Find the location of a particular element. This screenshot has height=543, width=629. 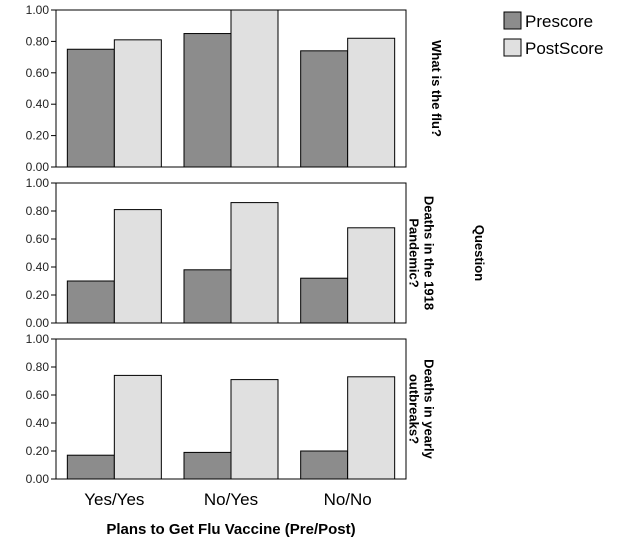

x-axis-categories: Yes/Yes No/Yes No/No is located at coordinates (228, 499).